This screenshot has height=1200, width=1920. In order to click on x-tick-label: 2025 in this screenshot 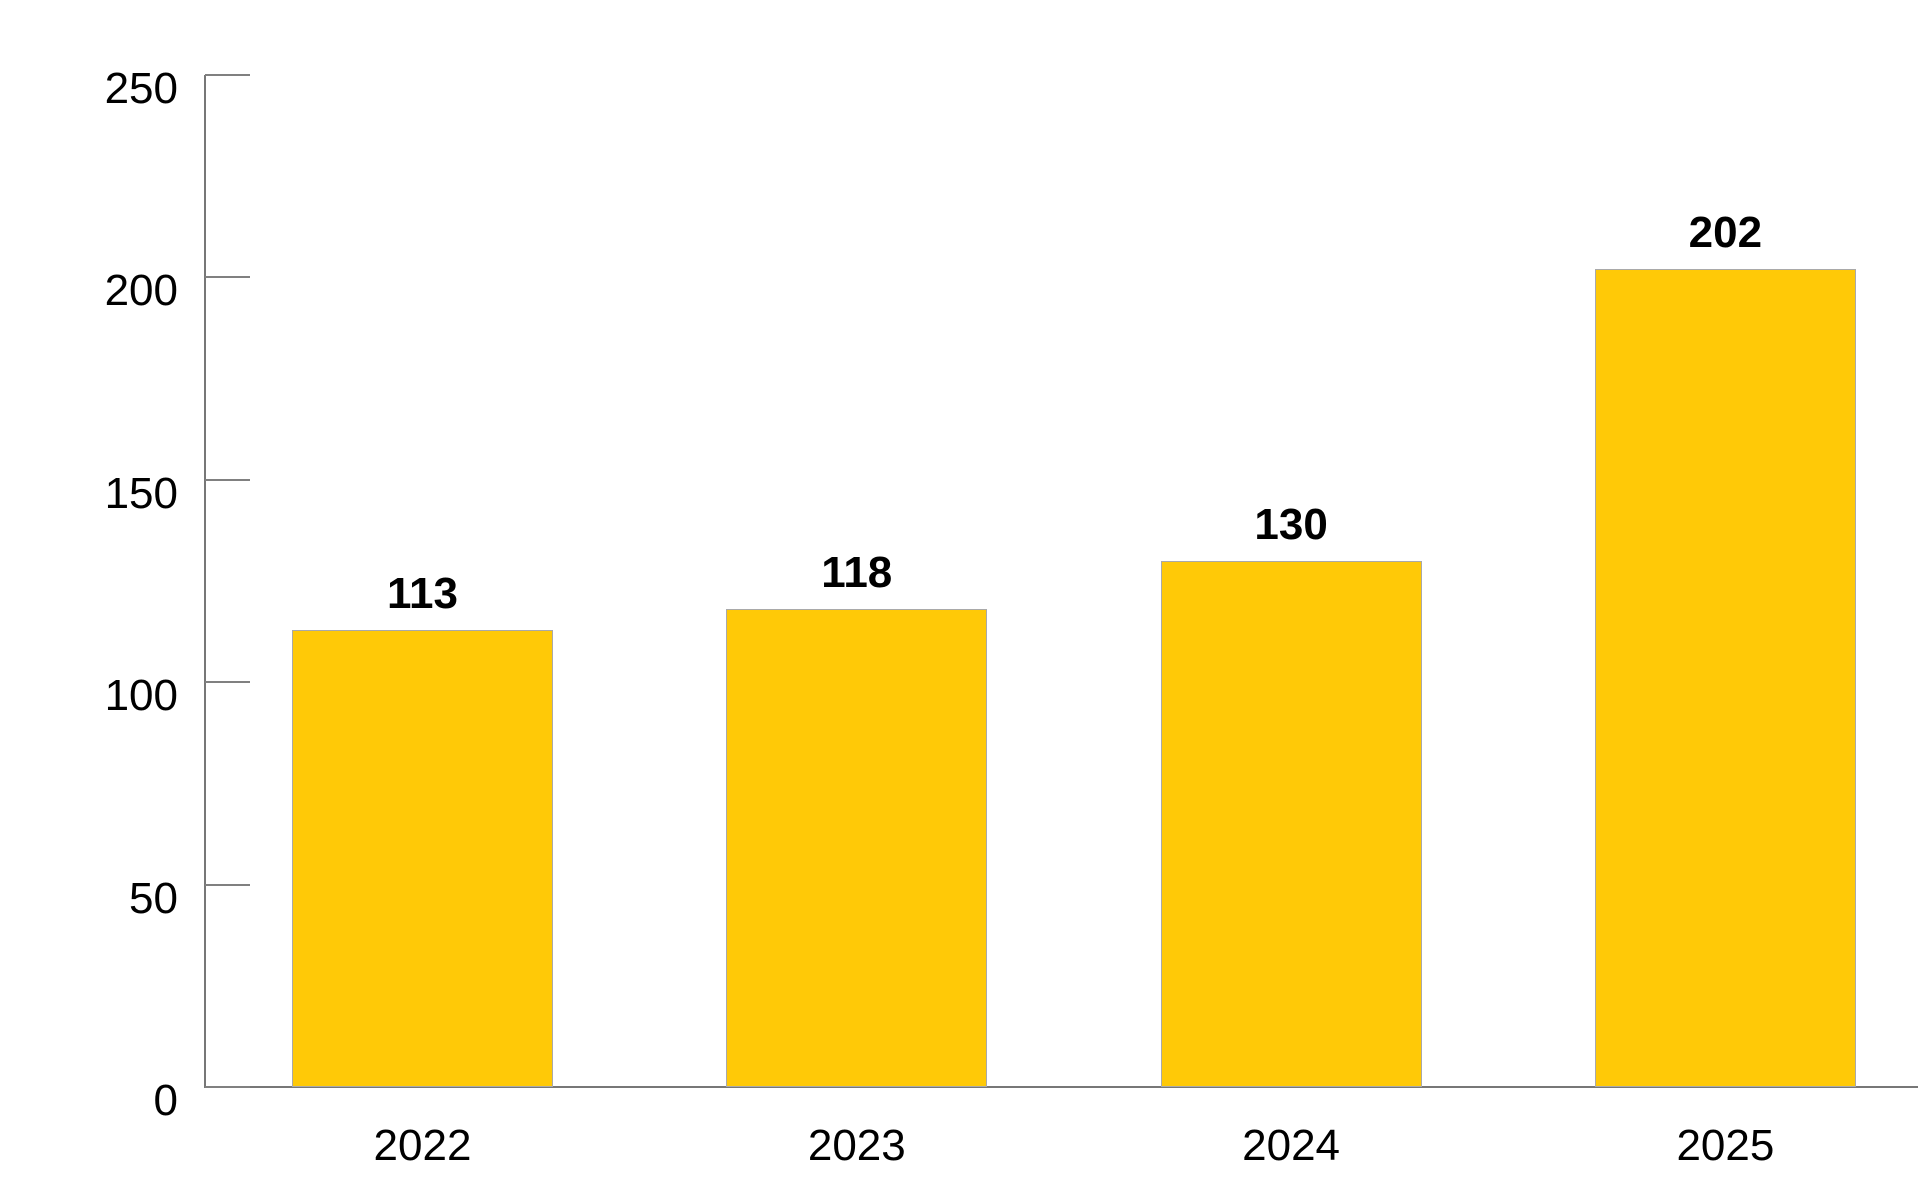, I will do `click(1725, 1145)`.